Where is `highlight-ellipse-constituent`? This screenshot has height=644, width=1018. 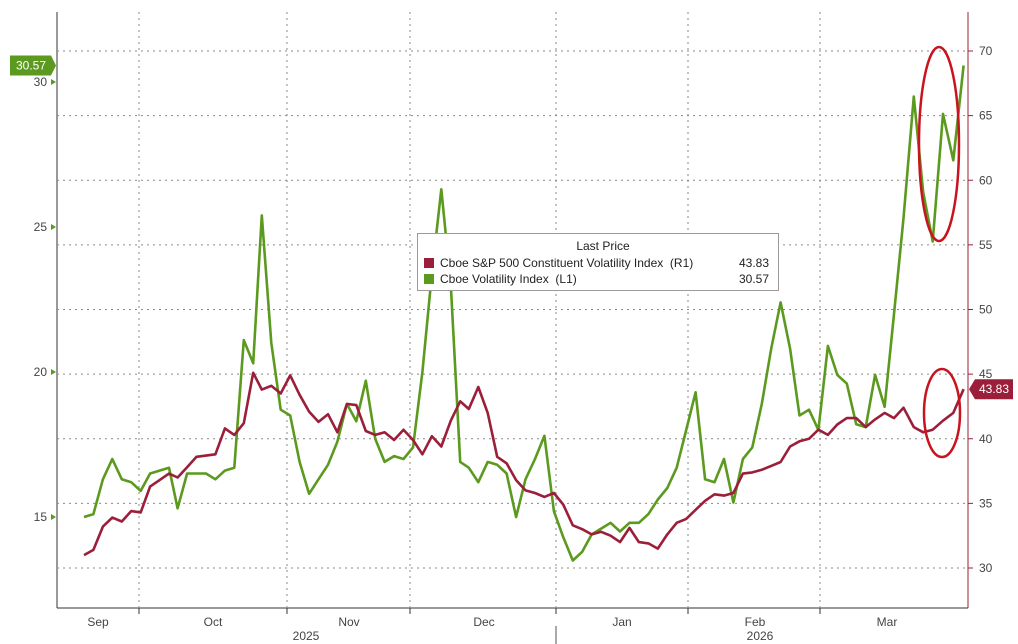 highlight-ellipse-constituent is located at coordinates (942, 413).